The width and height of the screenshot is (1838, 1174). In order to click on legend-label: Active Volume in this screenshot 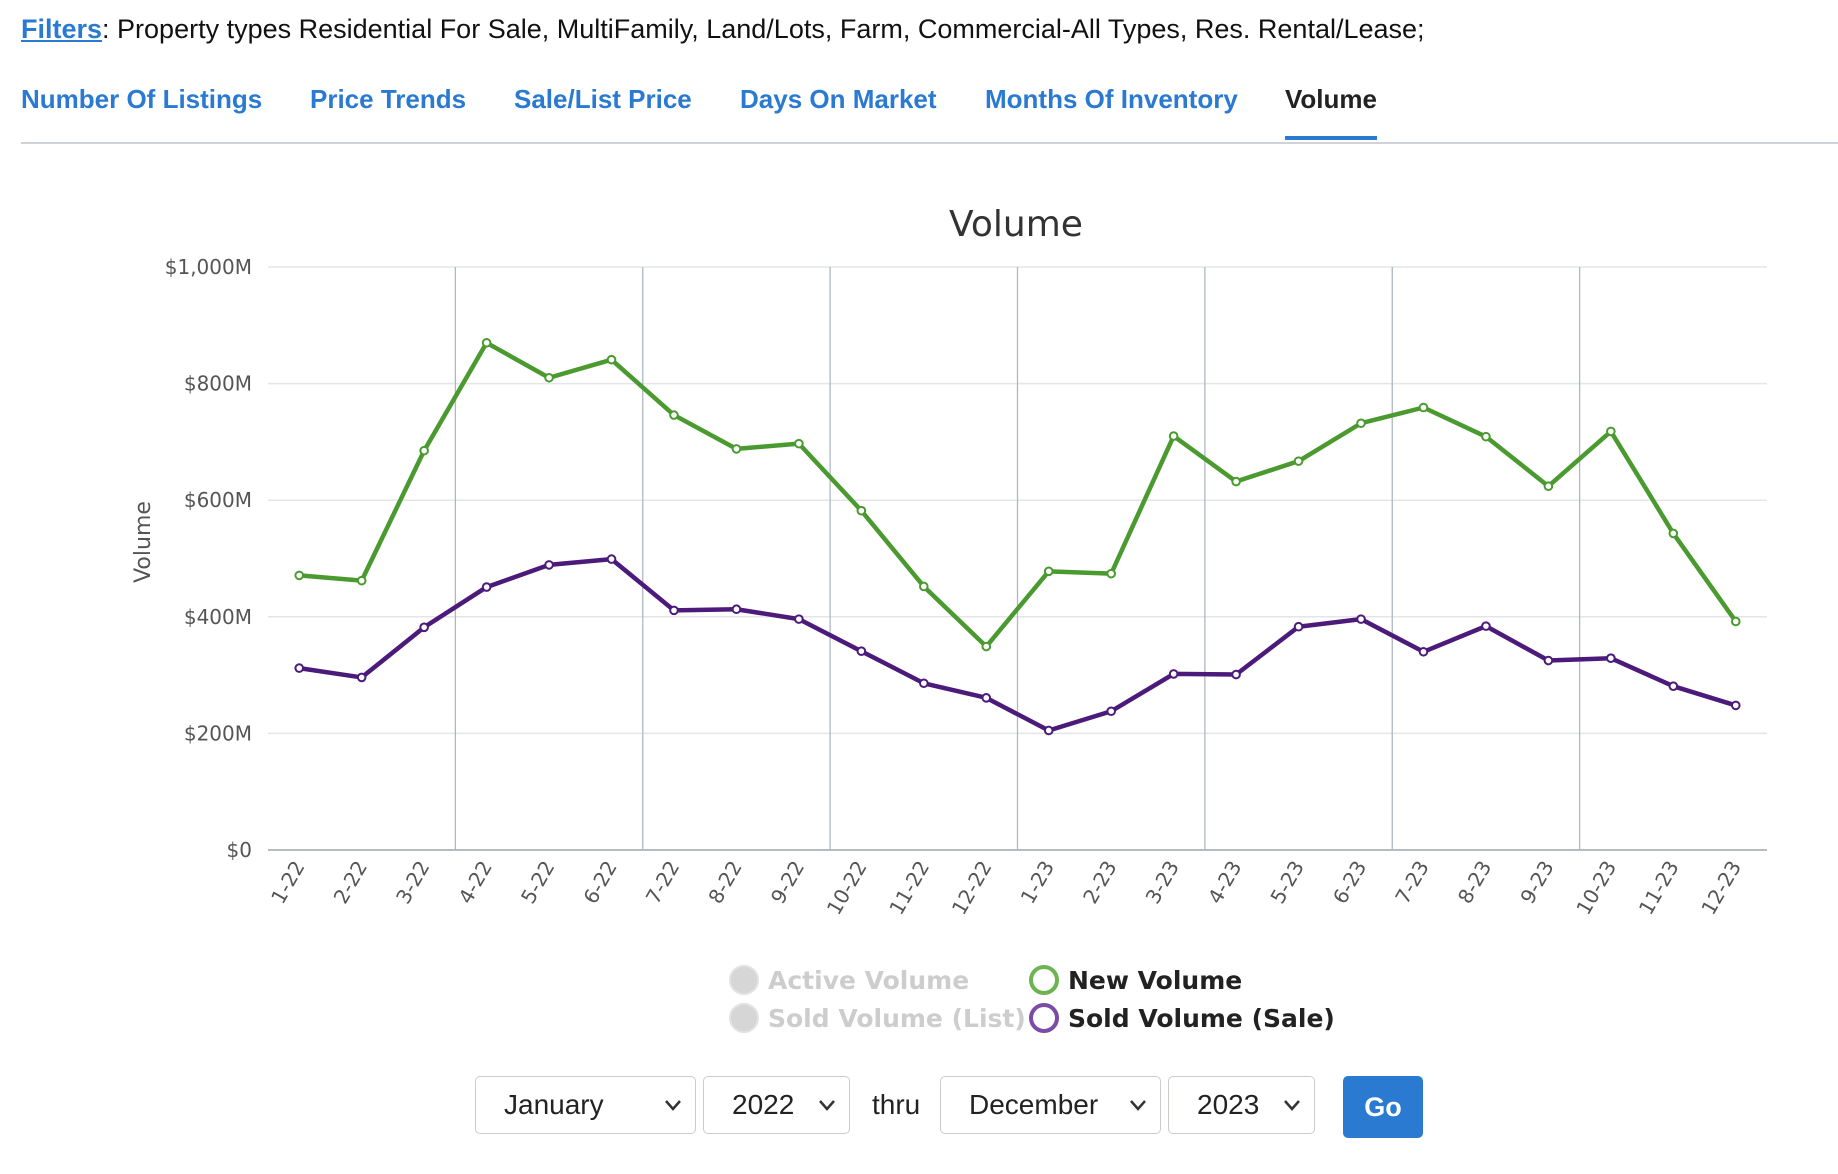, I will do `click(868, 980)`.